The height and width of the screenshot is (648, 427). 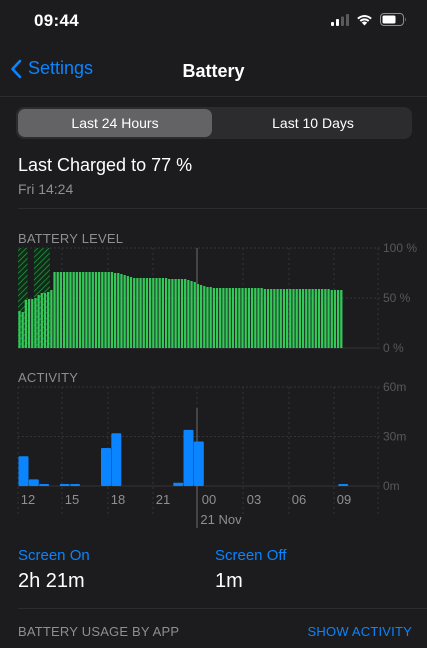 I want to click on show-activity-button: SHOW ACTIVITY, so click(x=359, y=631).